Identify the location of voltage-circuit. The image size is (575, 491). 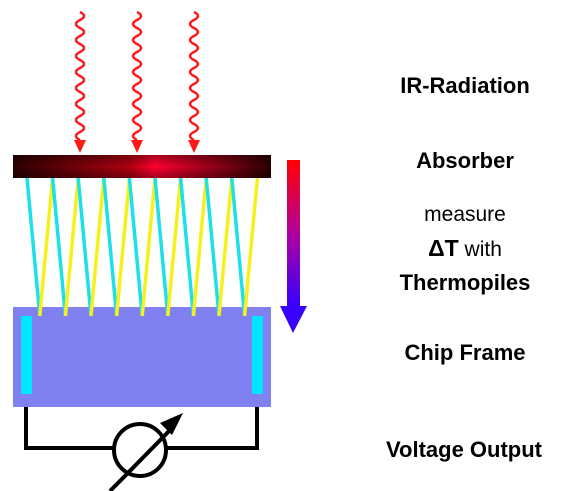
(141, 428).